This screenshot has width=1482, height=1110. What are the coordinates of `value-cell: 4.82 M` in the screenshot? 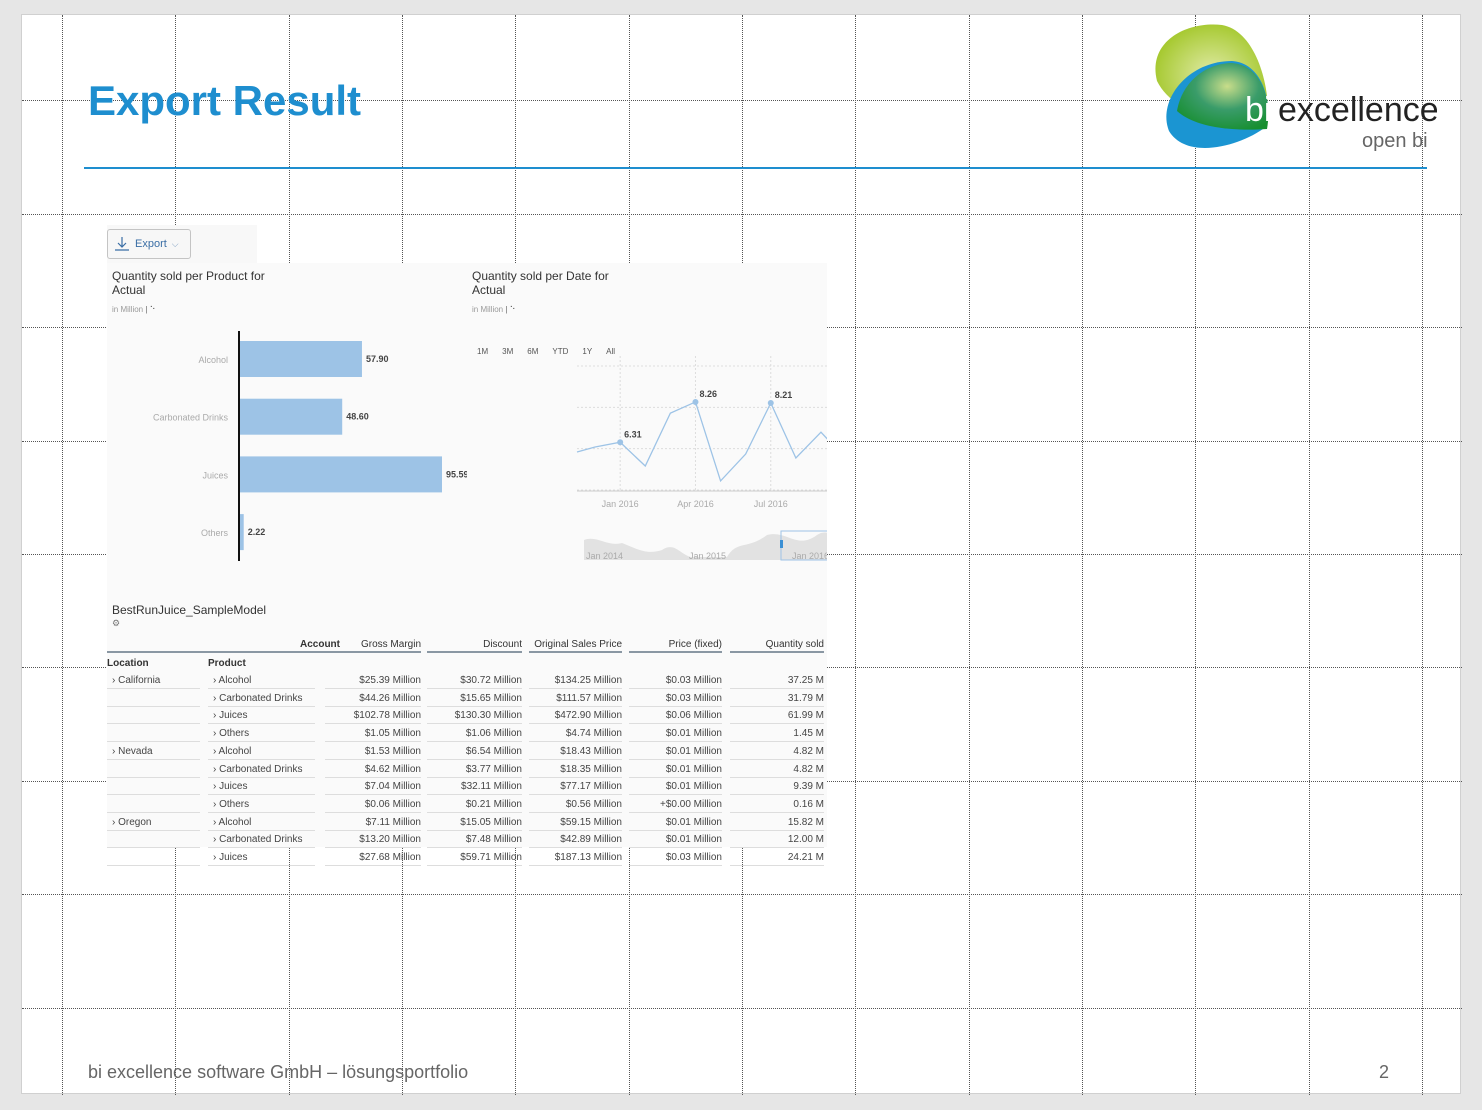 It's located at (777, 751).